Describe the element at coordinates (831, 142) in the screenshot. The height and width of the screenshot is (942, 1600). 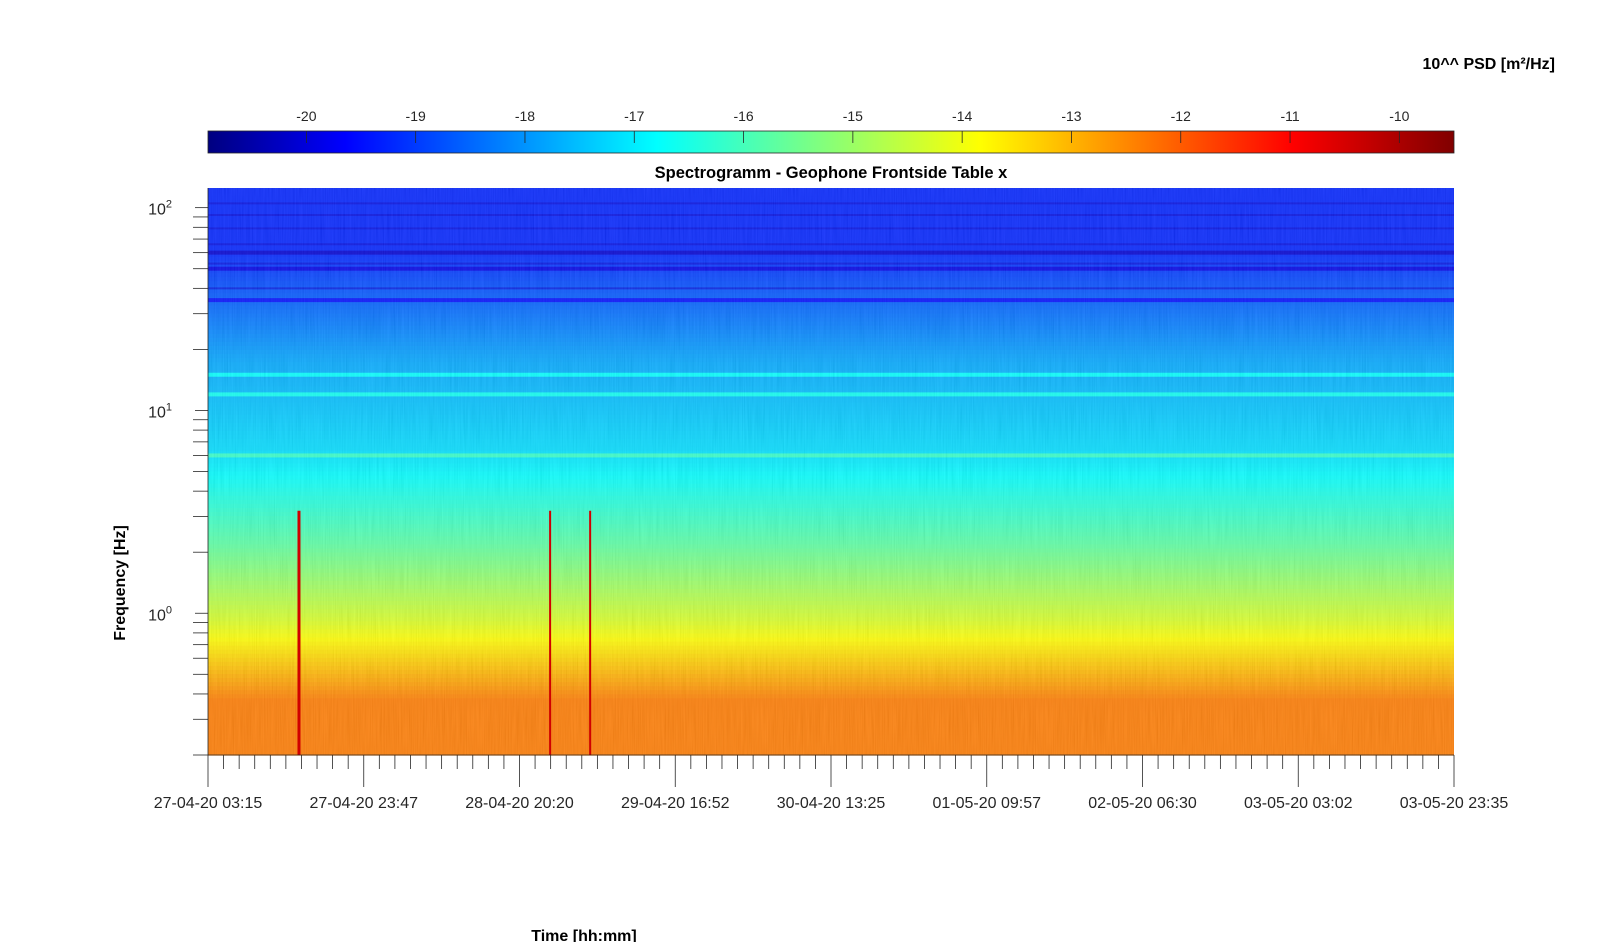
I see `colorbar` at that location.